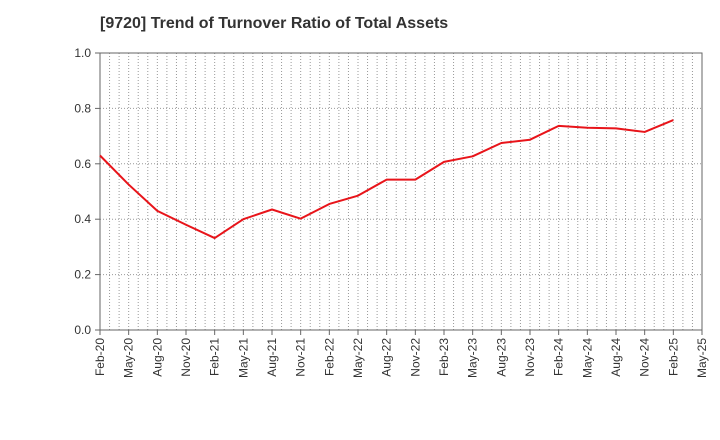  Describe the element at coordinates (301, 357) in the screenshot. I see `x-tick-label: Nov-21` at that location.